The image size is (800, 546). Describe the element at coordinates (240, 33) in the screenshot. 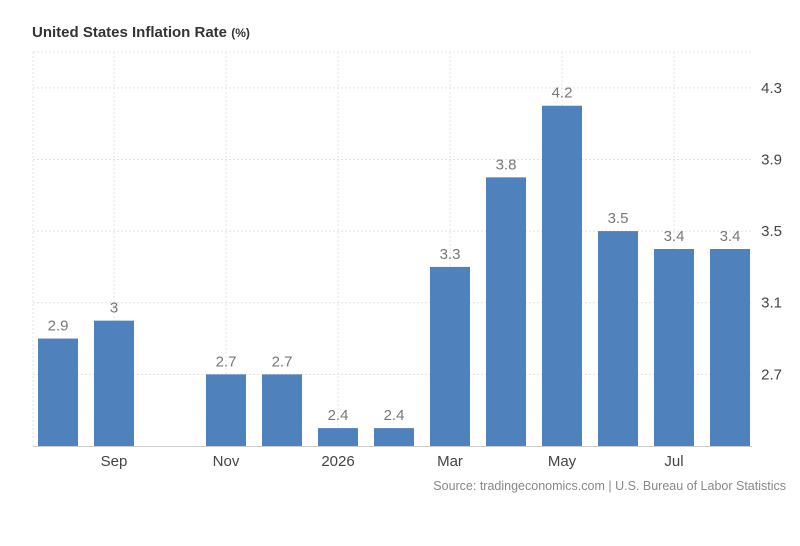

I see `chart-title-unit: (%)` at that location.